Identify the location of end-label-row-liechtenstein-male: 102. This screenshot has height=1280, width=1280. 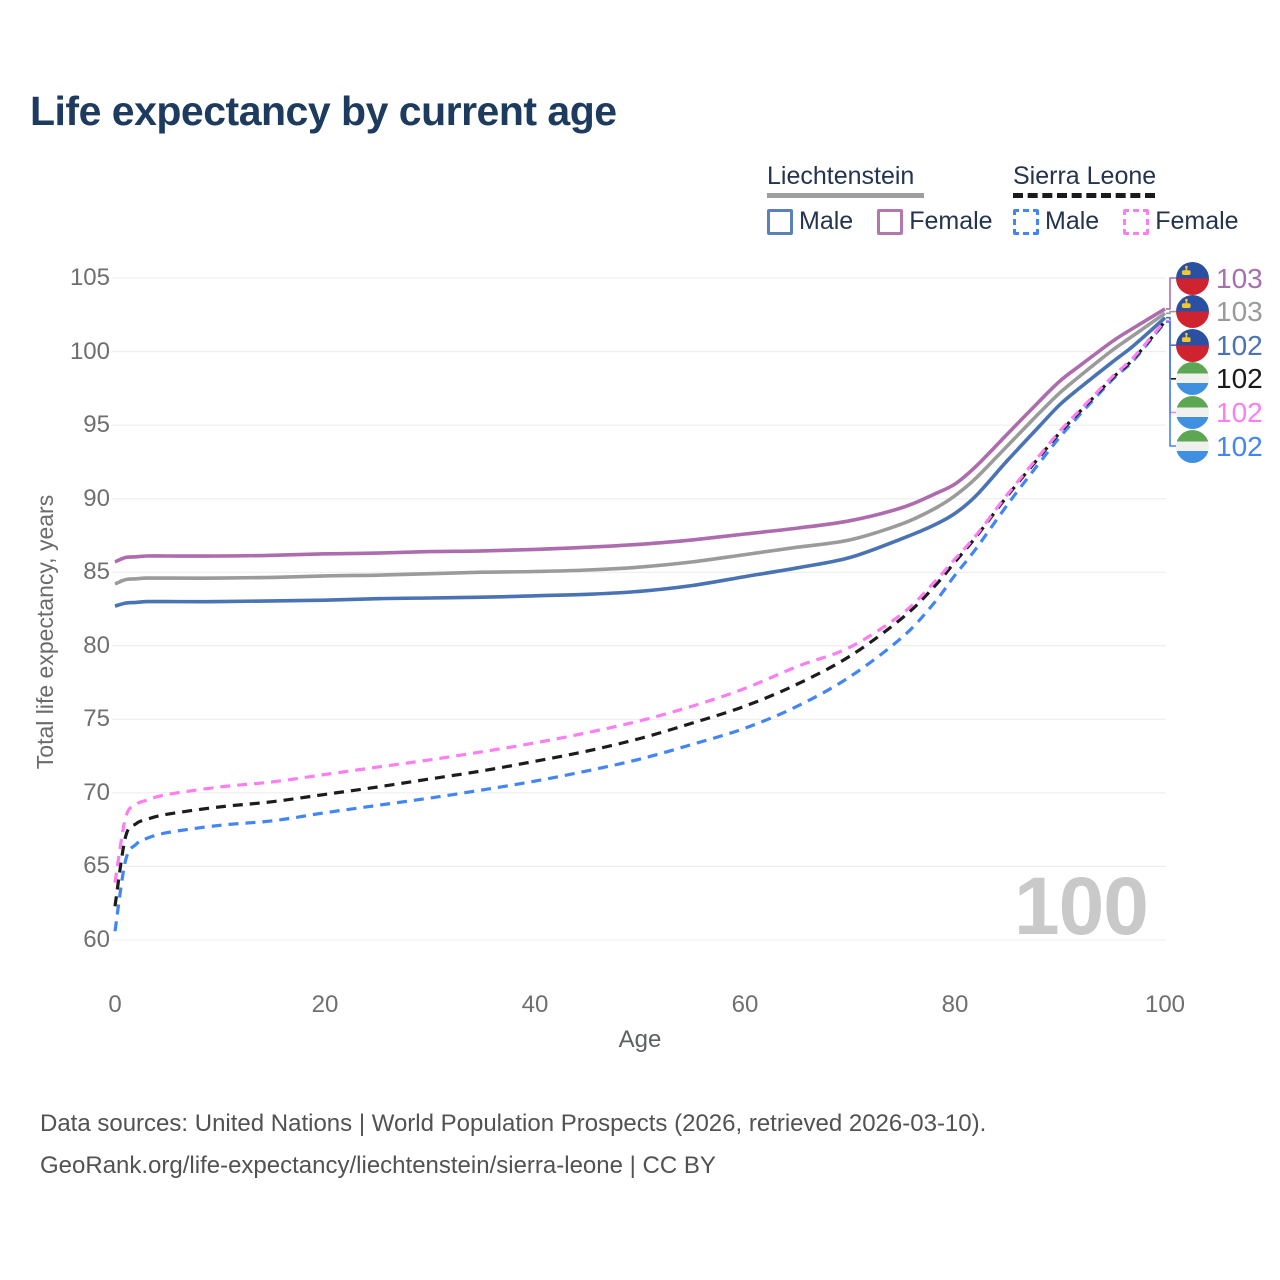
(1219, 345).